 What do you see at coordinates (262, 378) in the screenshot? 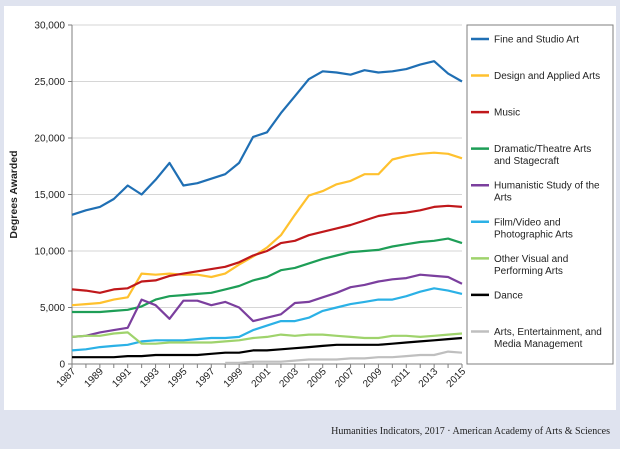
I see `x-tick-label: 2001` at bounding box center [262, 378].